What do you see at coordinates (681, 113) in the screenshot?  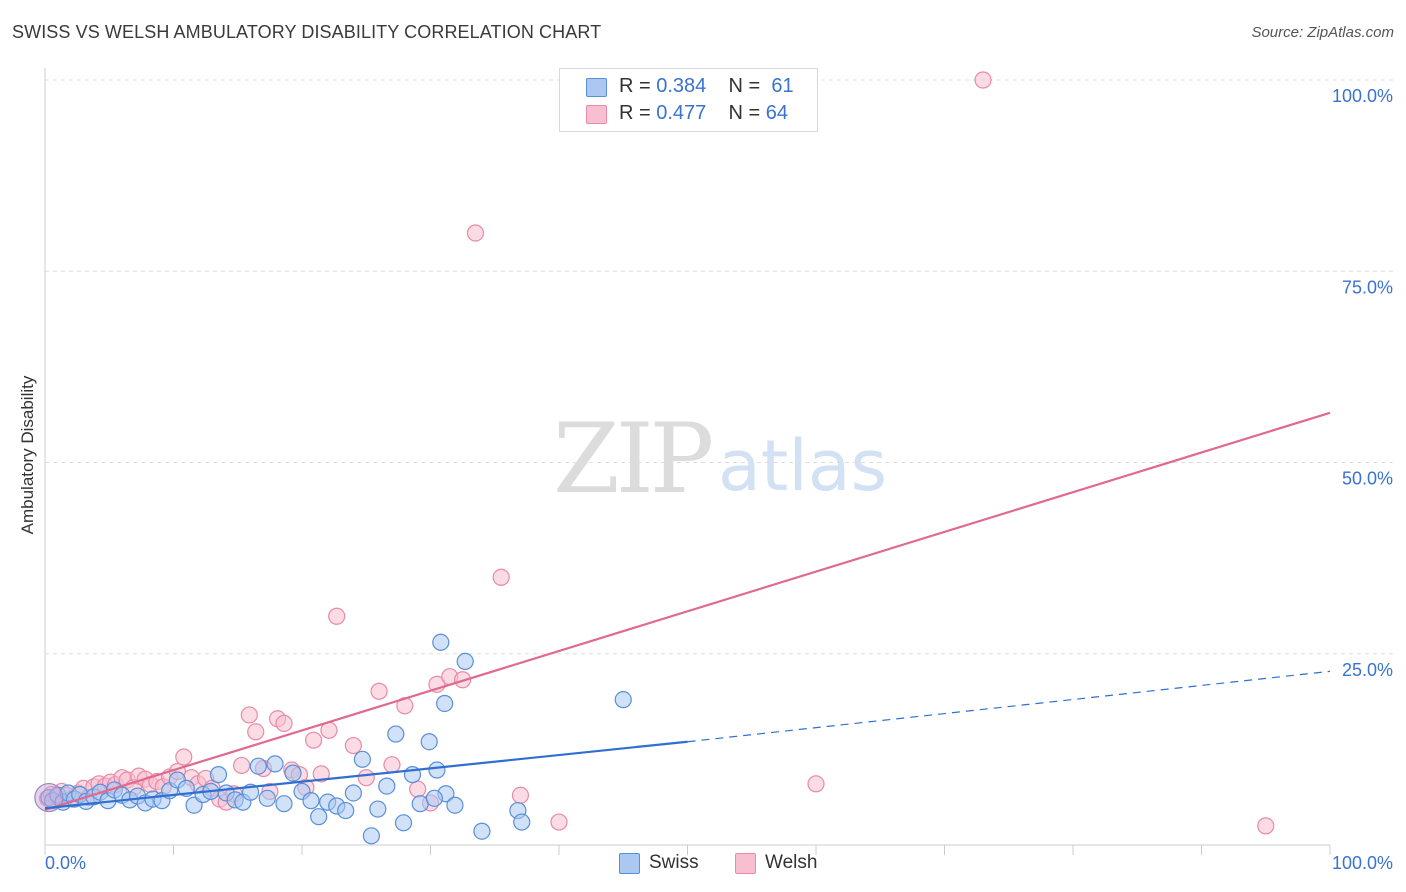 I see `welsh-r-value: 0.477` at bounding box center [681, 113].